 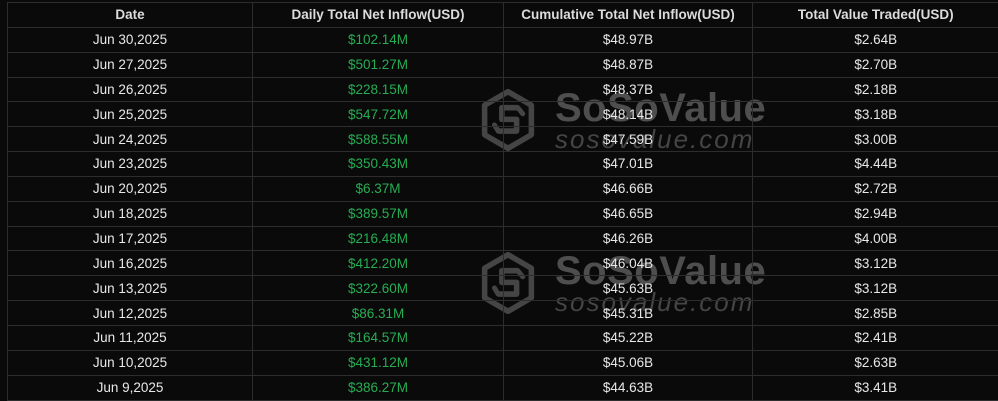 I want to click on date-cell: Jun 18,2025, so click(x=130, y=213).